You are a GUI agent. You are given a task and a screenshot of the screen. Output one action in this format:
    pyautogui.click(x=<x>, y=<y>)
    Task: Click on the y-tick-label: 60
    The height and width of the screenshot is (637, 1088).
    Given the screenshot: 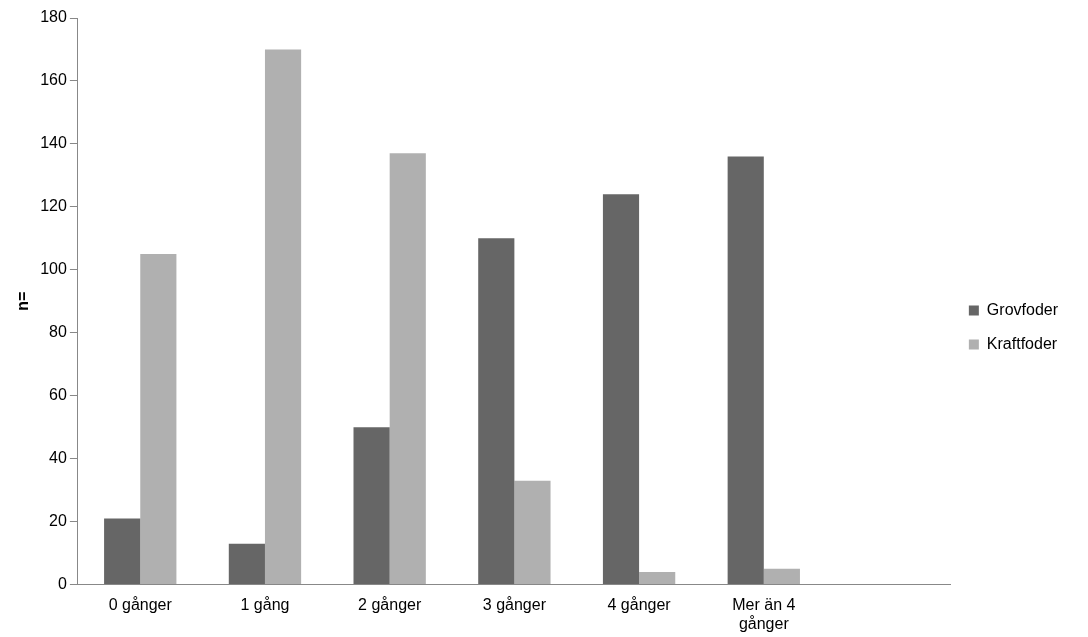 What is the action you would take?
    pyautogui.click(x=58, y=395)
    